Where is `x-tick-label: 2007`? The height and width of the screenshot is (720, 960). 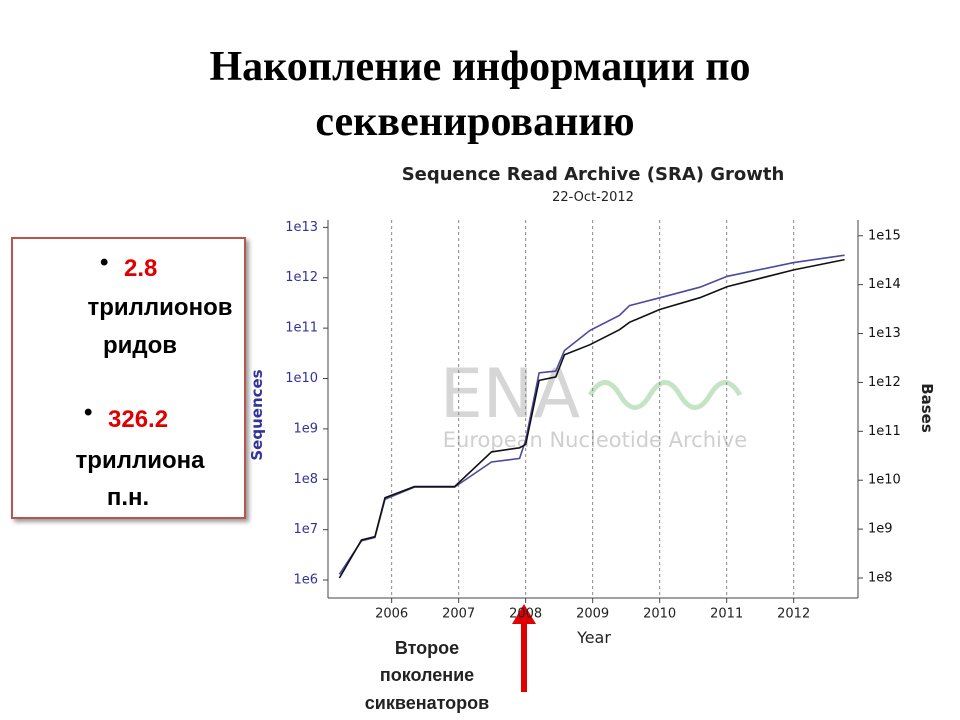 x-tick-label: 2007 is located at coordinates (458, 614).